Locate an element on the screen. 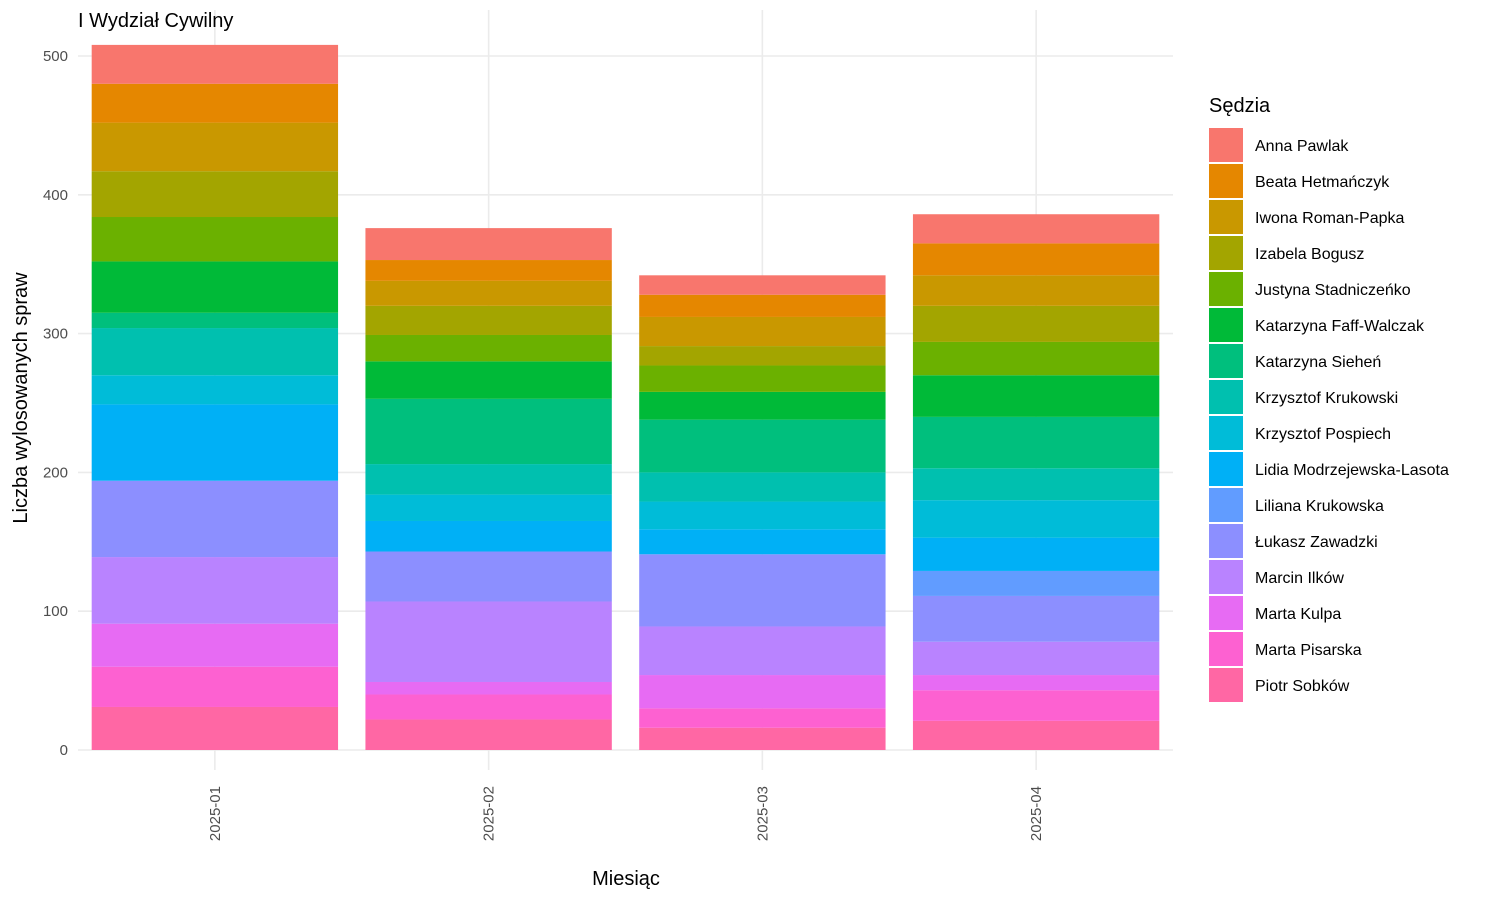 This screenshot has height=900, width=1500. x-axis-title: Miesiąc is located at coordinates (626, 879).